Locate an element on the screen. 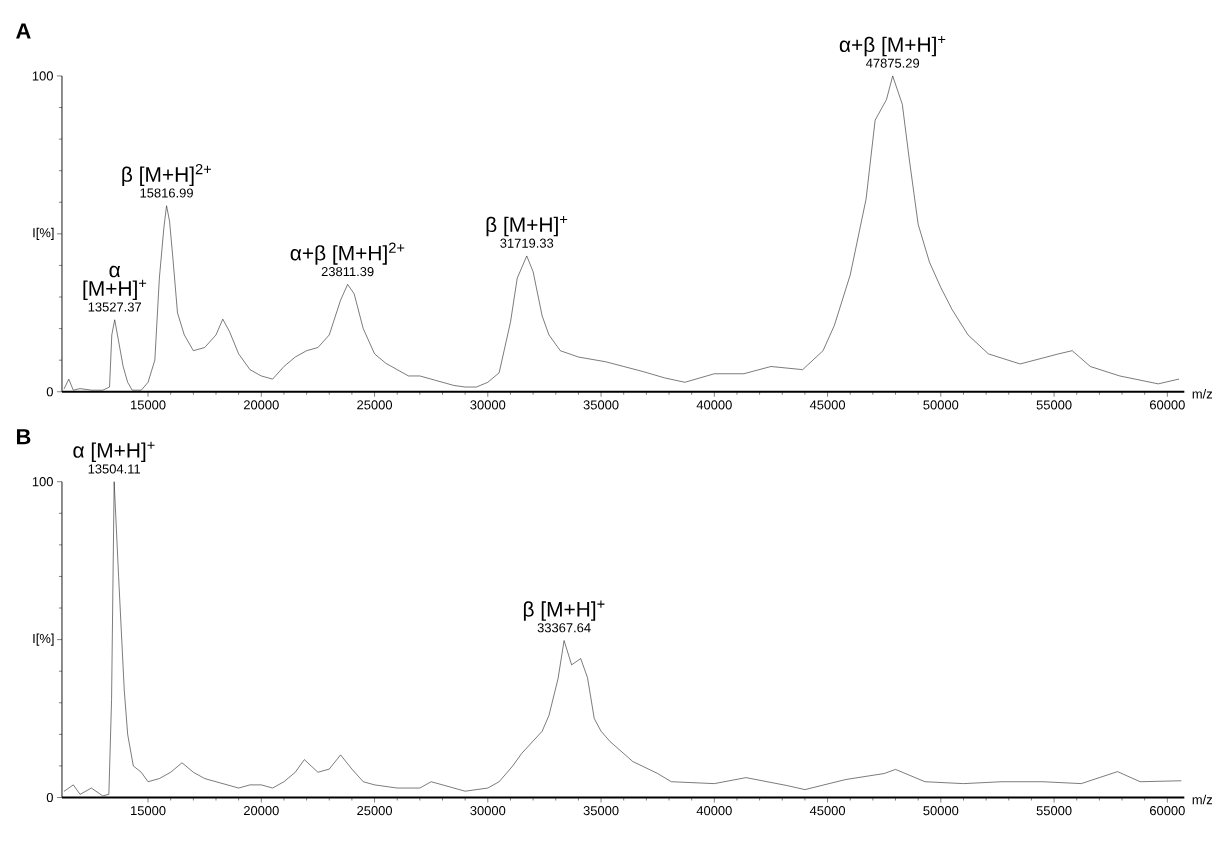  chart-title: B is located at coordinates (23, 436).